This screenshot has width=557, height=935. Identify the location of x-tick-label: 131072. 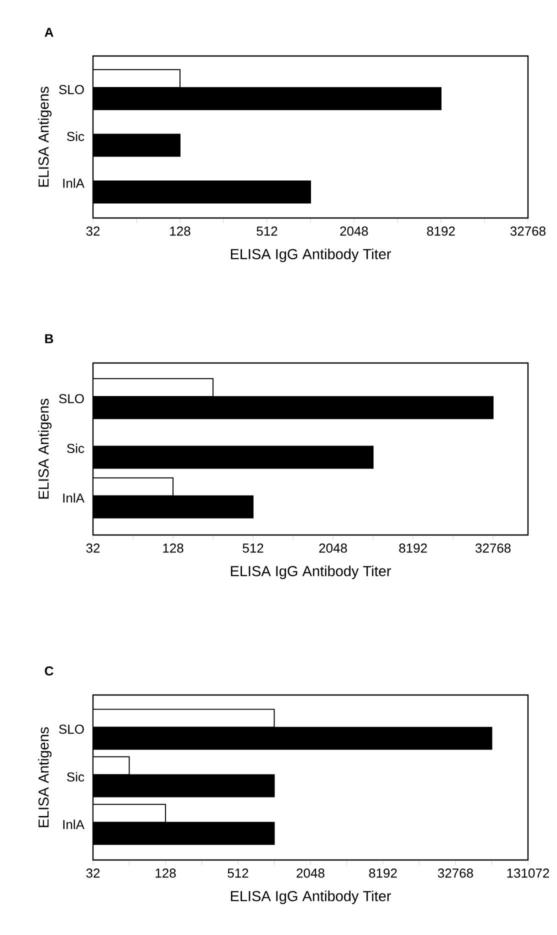
(528, 873).